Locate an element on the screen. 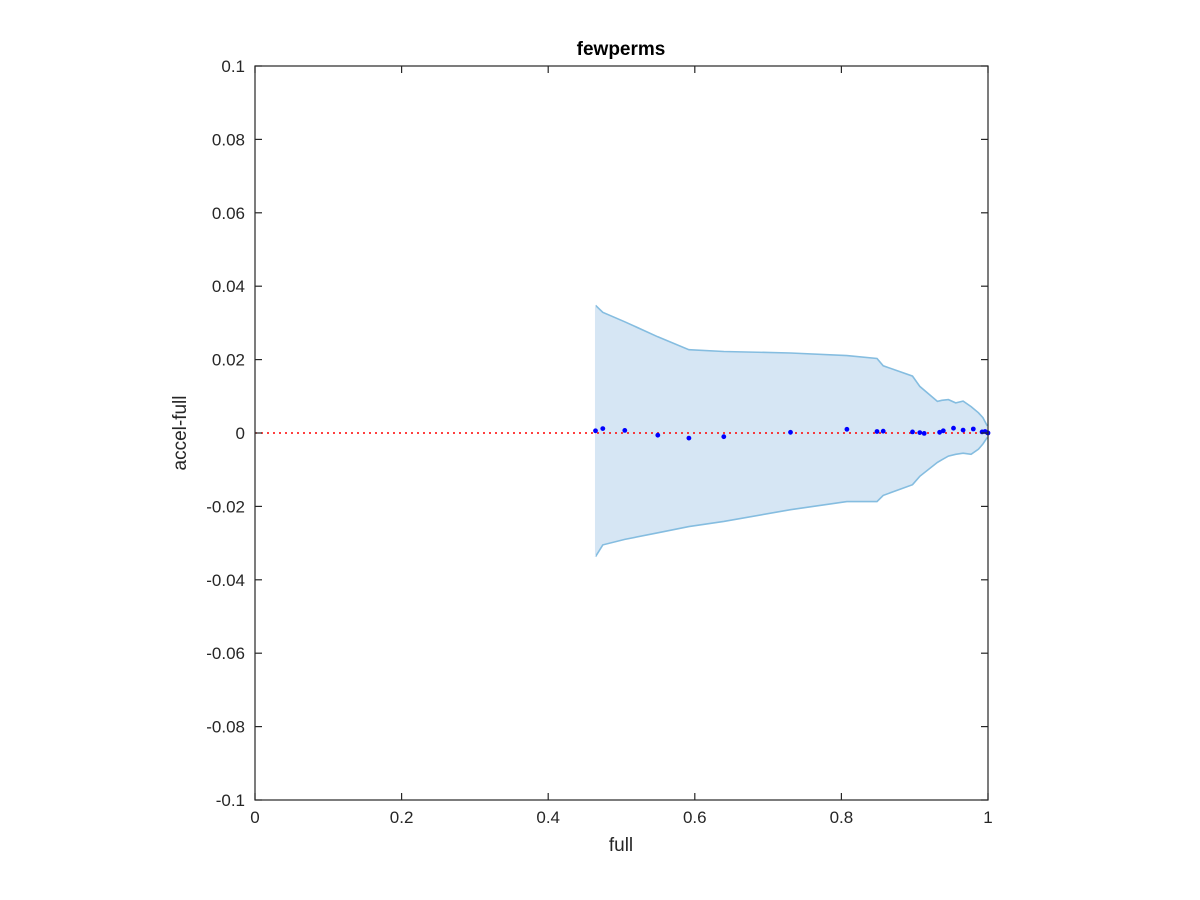 The height and width of the screenshot is (900, 1200). y-tick-label: 0.02 is located at coordinates (228, 360).